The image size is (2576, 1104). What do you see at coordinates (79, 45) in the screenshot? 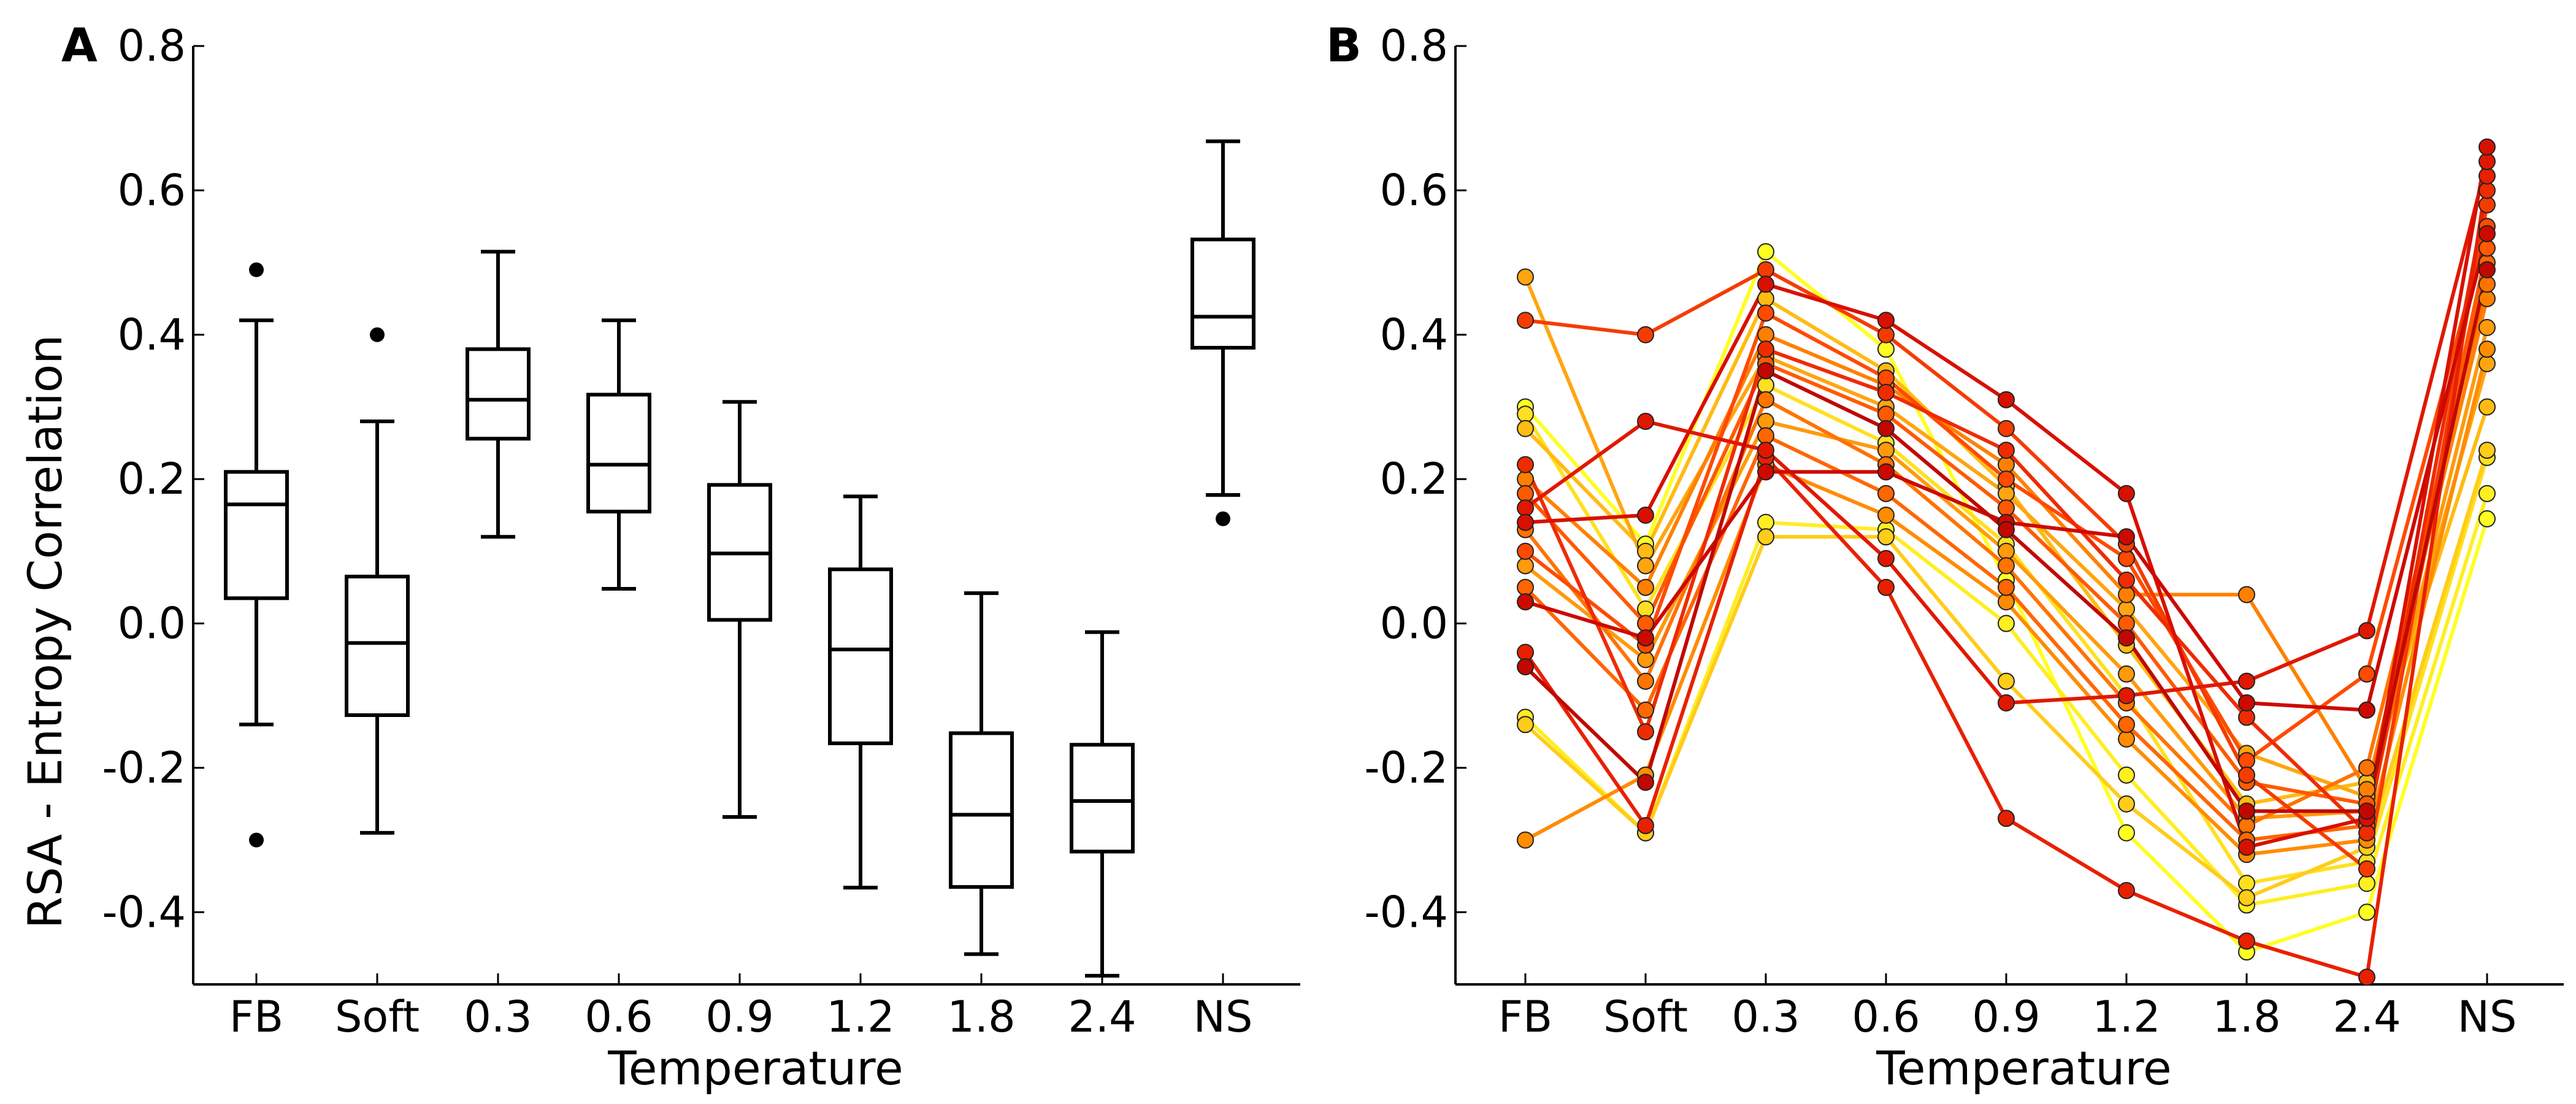
I see `panel-a-label: A` at bounding box center [79, 45].